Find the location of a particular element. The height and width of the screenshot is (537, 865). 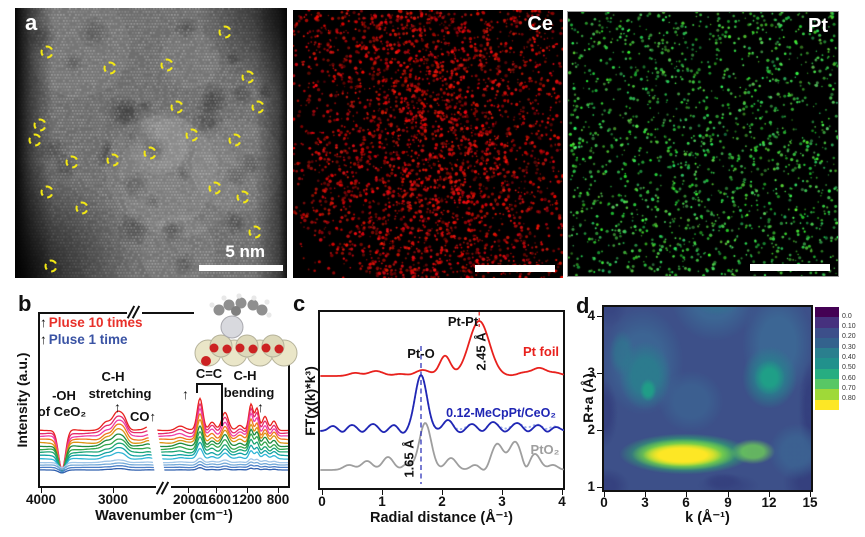

annotation-pt-pt: Pt-Pt is located at coordinates (463, 321).